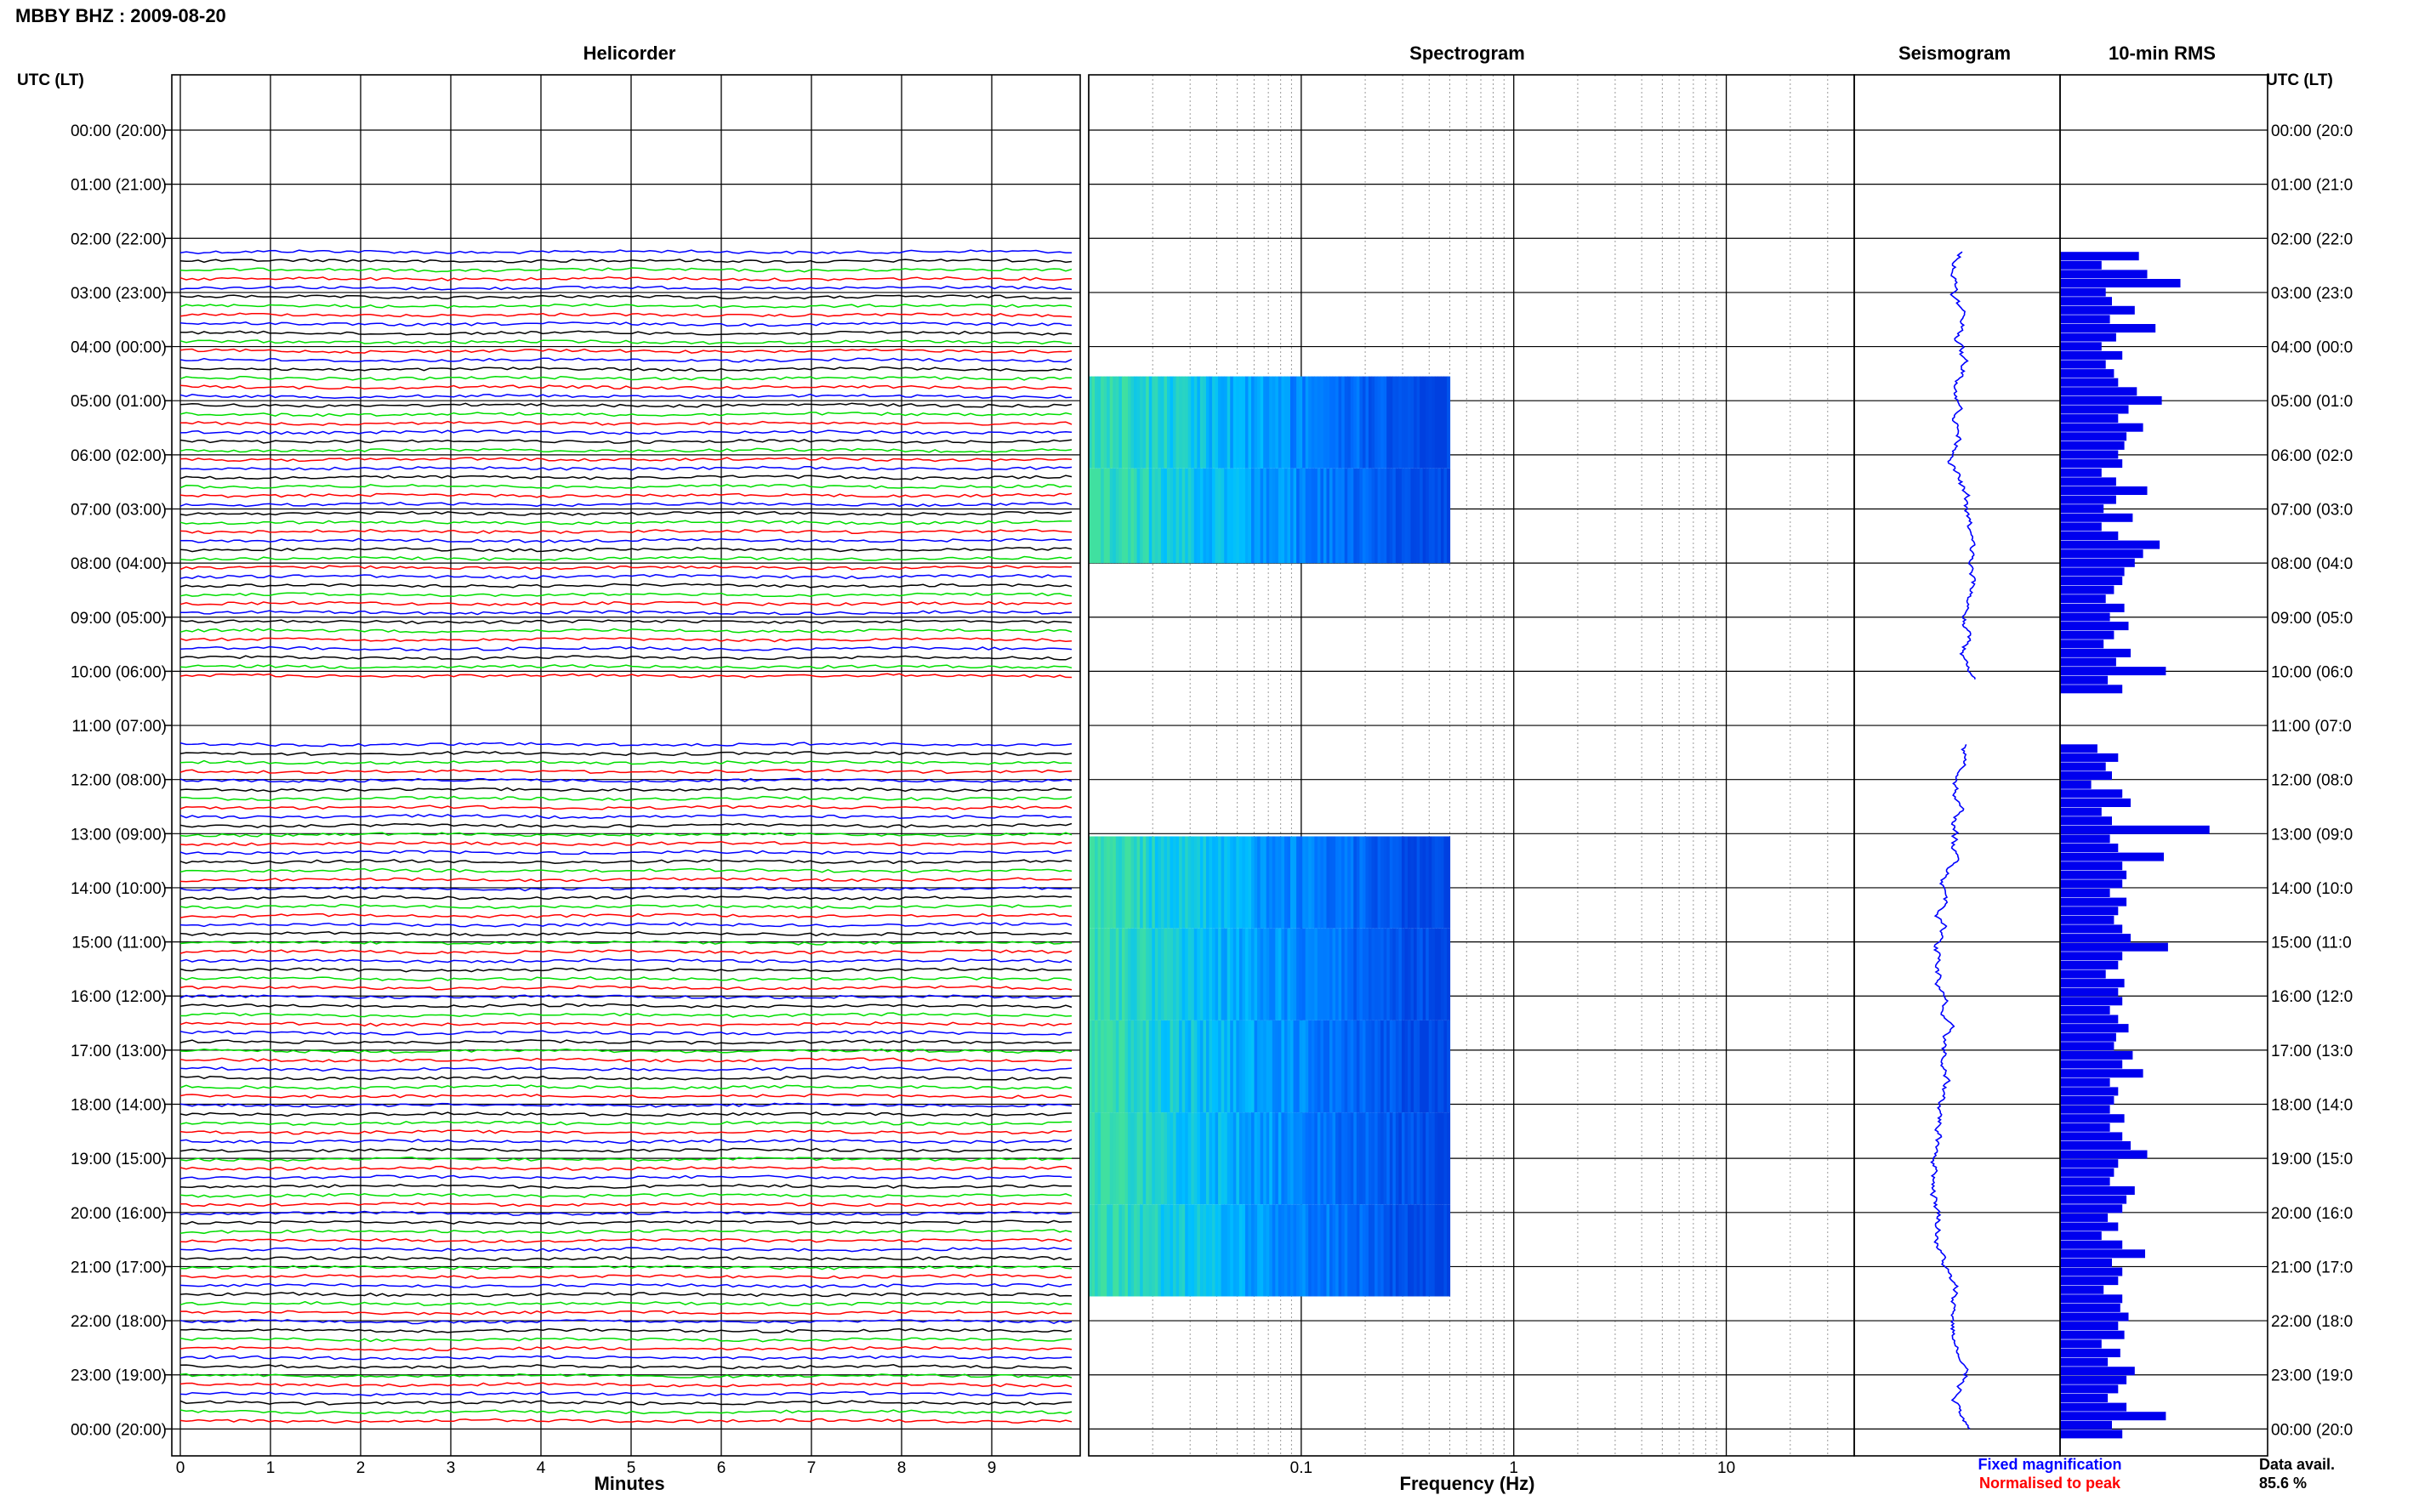 This screenshot has width=2419, height=1512. I want to click on right-hour-label: 22:00 (18:0, so click(2312, 1322).